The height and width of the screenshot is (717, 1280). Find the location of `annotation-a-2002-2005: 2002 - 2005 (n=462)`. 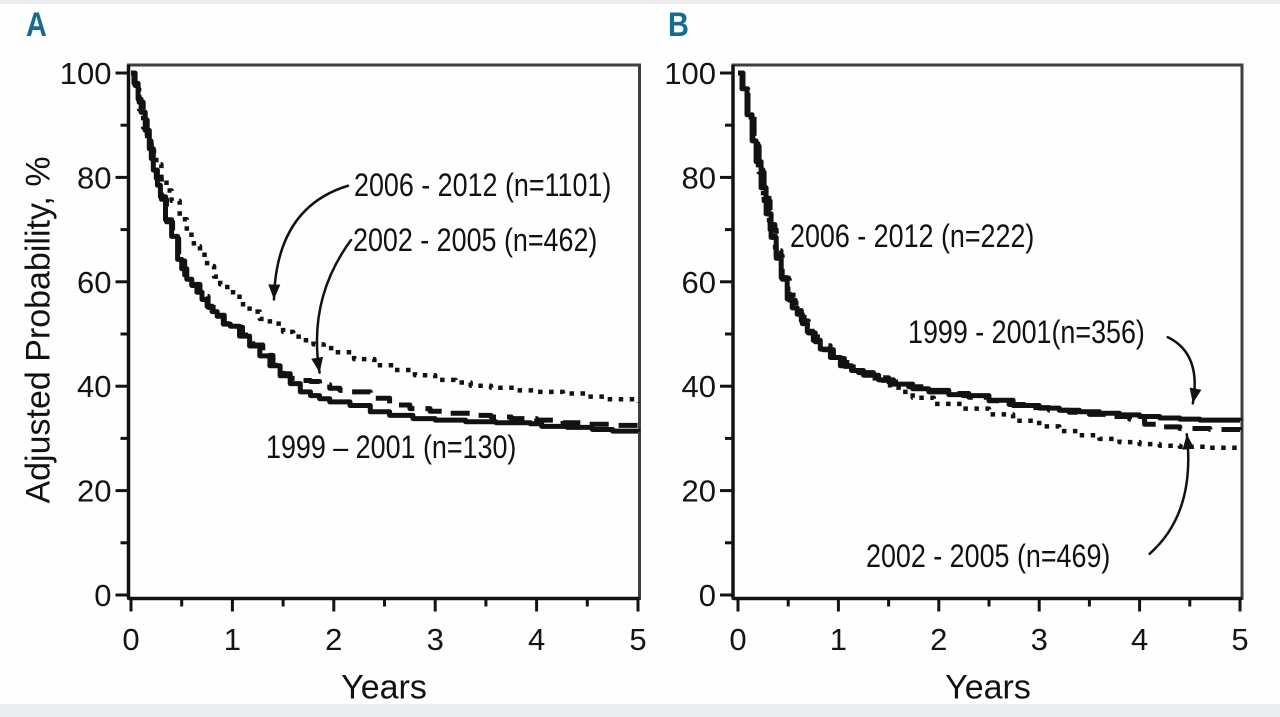

annotation-a-2002-2005: 2002 - 2005 (n=462) is located at coordinates (475, 240).